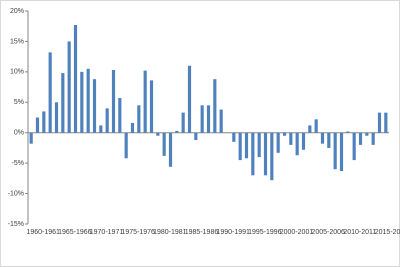  Describe the element at coordinates (328, 232) in the screenshot. I see `x-tick-label: 2005-2006` at that location.